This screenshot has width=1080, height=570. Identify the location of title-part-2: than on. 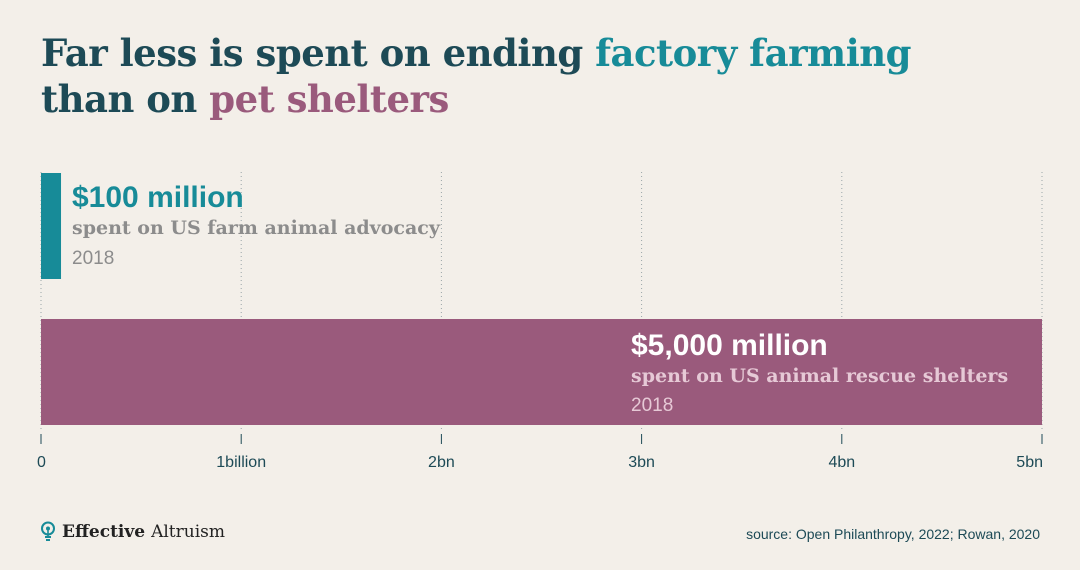
(125, 99).